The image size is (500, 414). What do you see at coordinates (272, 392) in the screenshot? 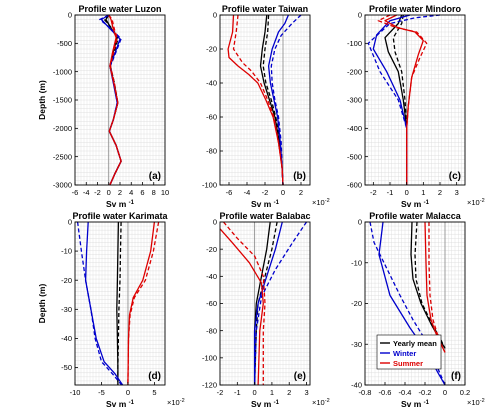
I see `x-tick-label: 1` at bounding box center [272, 392].